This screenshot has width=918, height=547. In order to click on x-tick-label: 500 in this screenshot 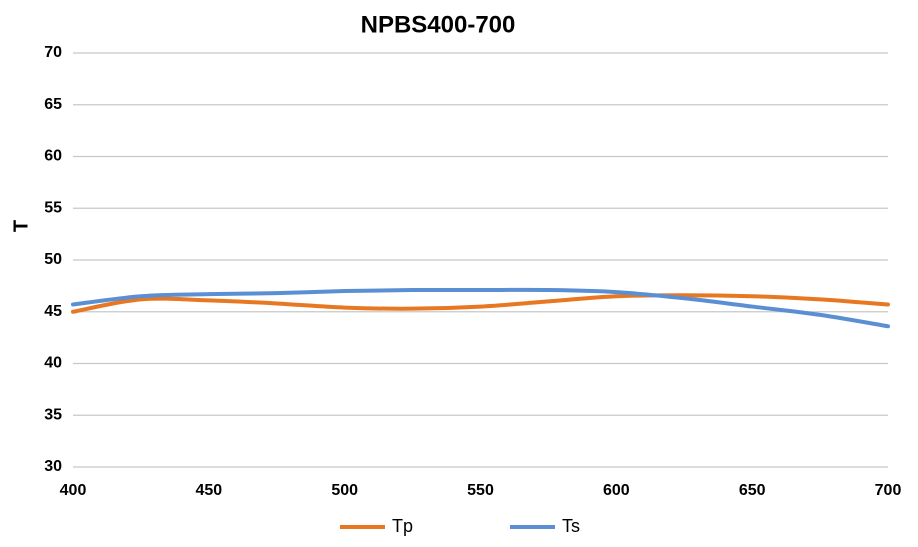, I will do `click(344, 490)`.